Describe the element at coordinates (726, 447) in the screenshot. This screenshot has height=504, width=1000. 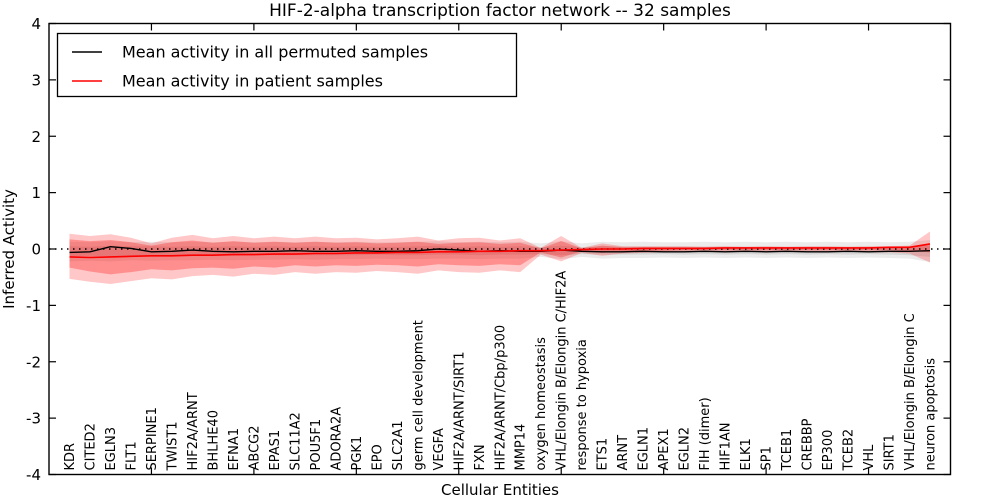
I see `x-category-label: HIF1AN` at that location.